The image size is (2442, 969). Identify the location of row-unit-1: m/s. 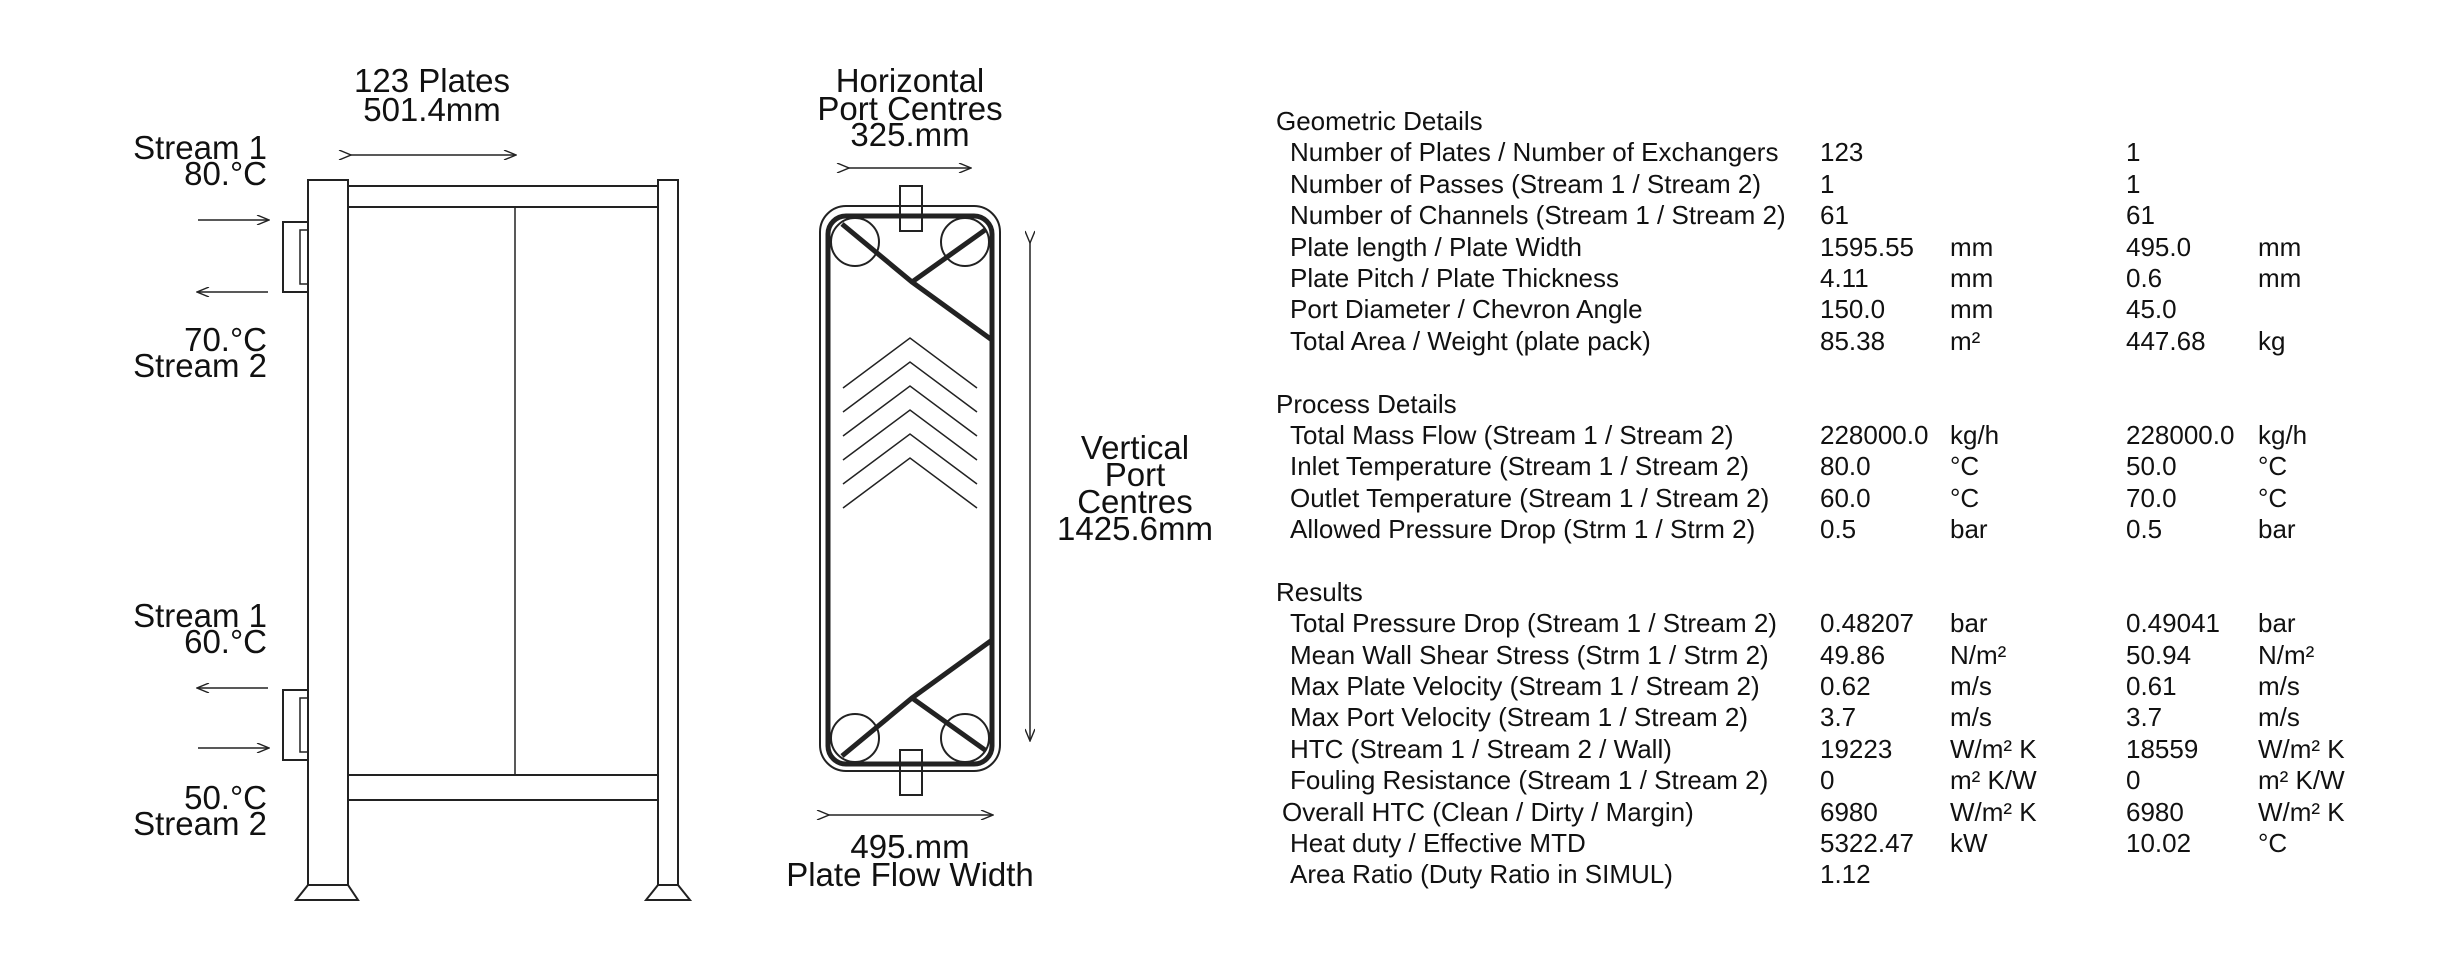
(1971, 717).